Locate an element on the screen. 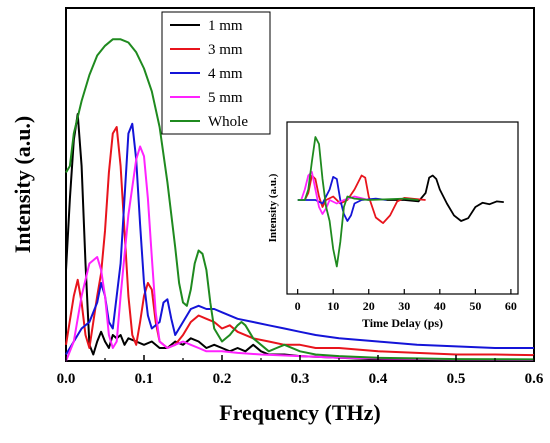 The height and width of the screenshot is (443, 550). legend: 1 mm 3 mm 4 mm 5 mm Whole is located at coordinates (216, 73).